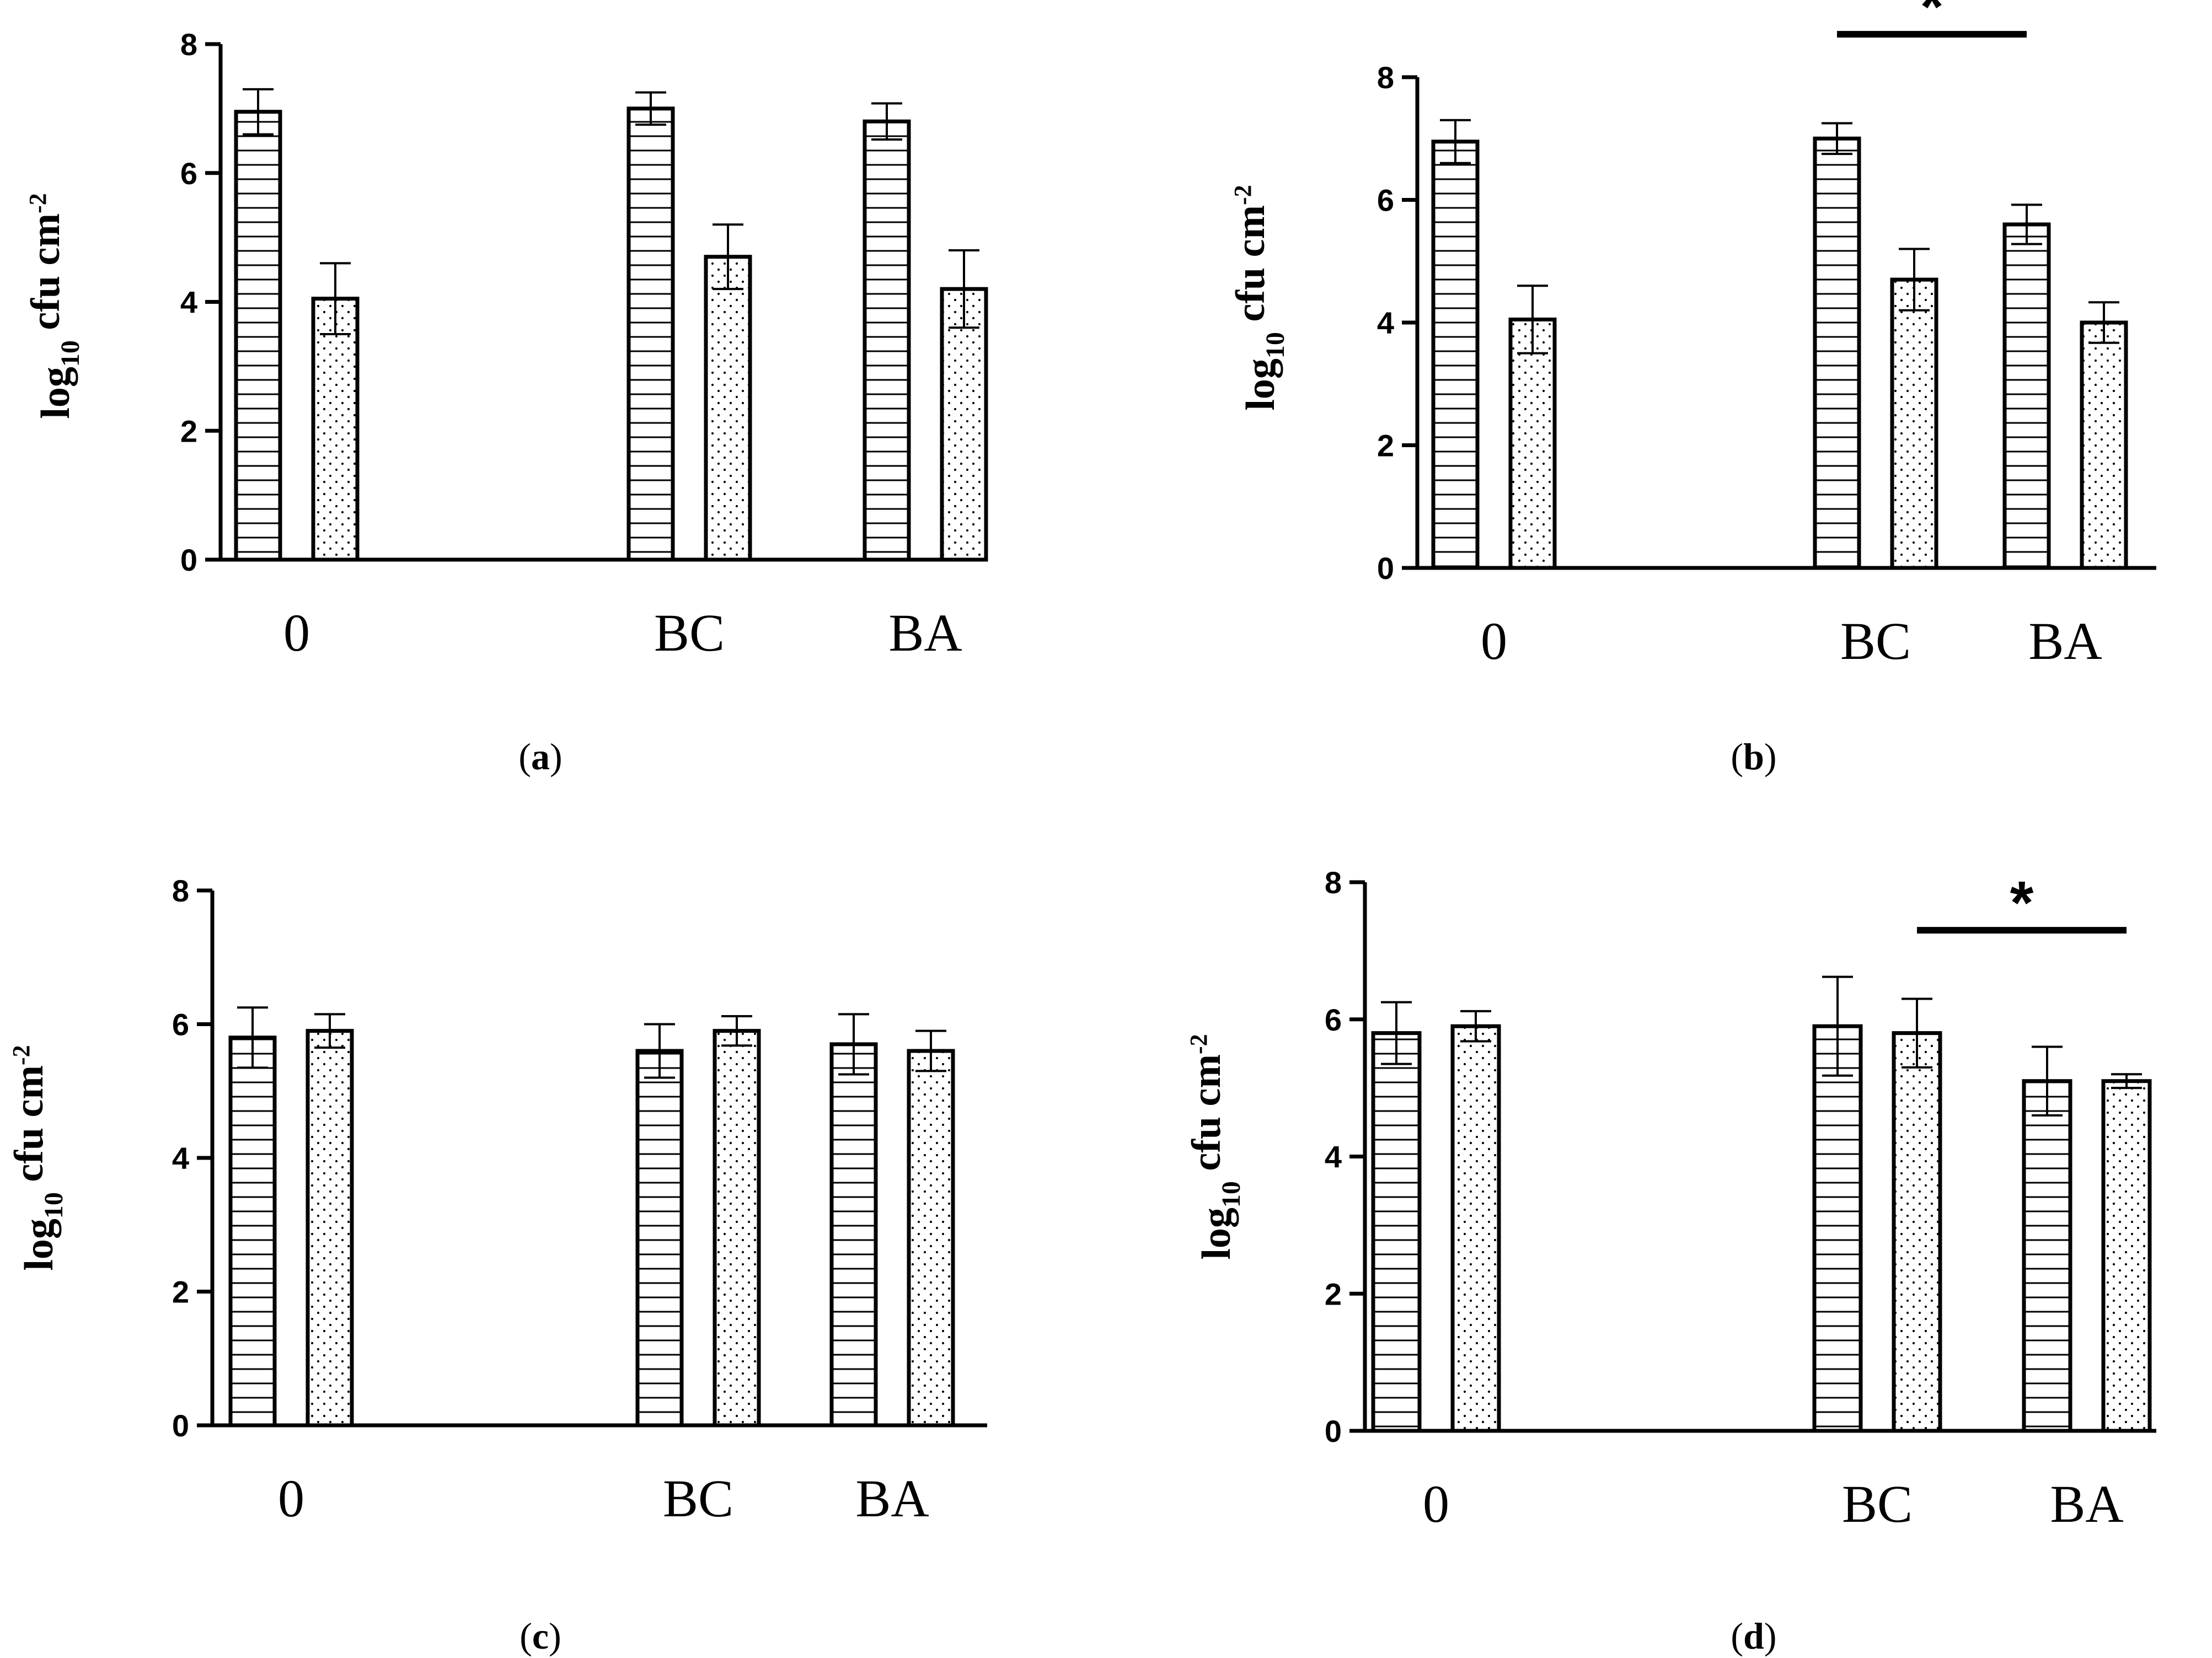 This screenshot has width=2212, height=1658. What do you see at coordinates (1917, 1232) in the screenshot?
I see `bar-d-series-2-BC` at bounding box center [1917, 1232].